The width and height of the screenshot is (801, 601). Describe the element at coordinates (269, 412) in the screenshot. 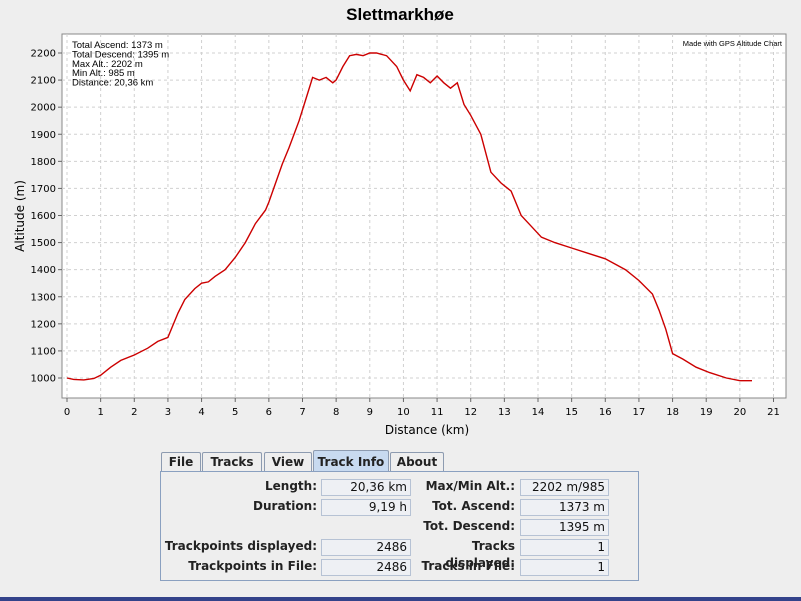

I see `x-tick-label: 6` at that location.